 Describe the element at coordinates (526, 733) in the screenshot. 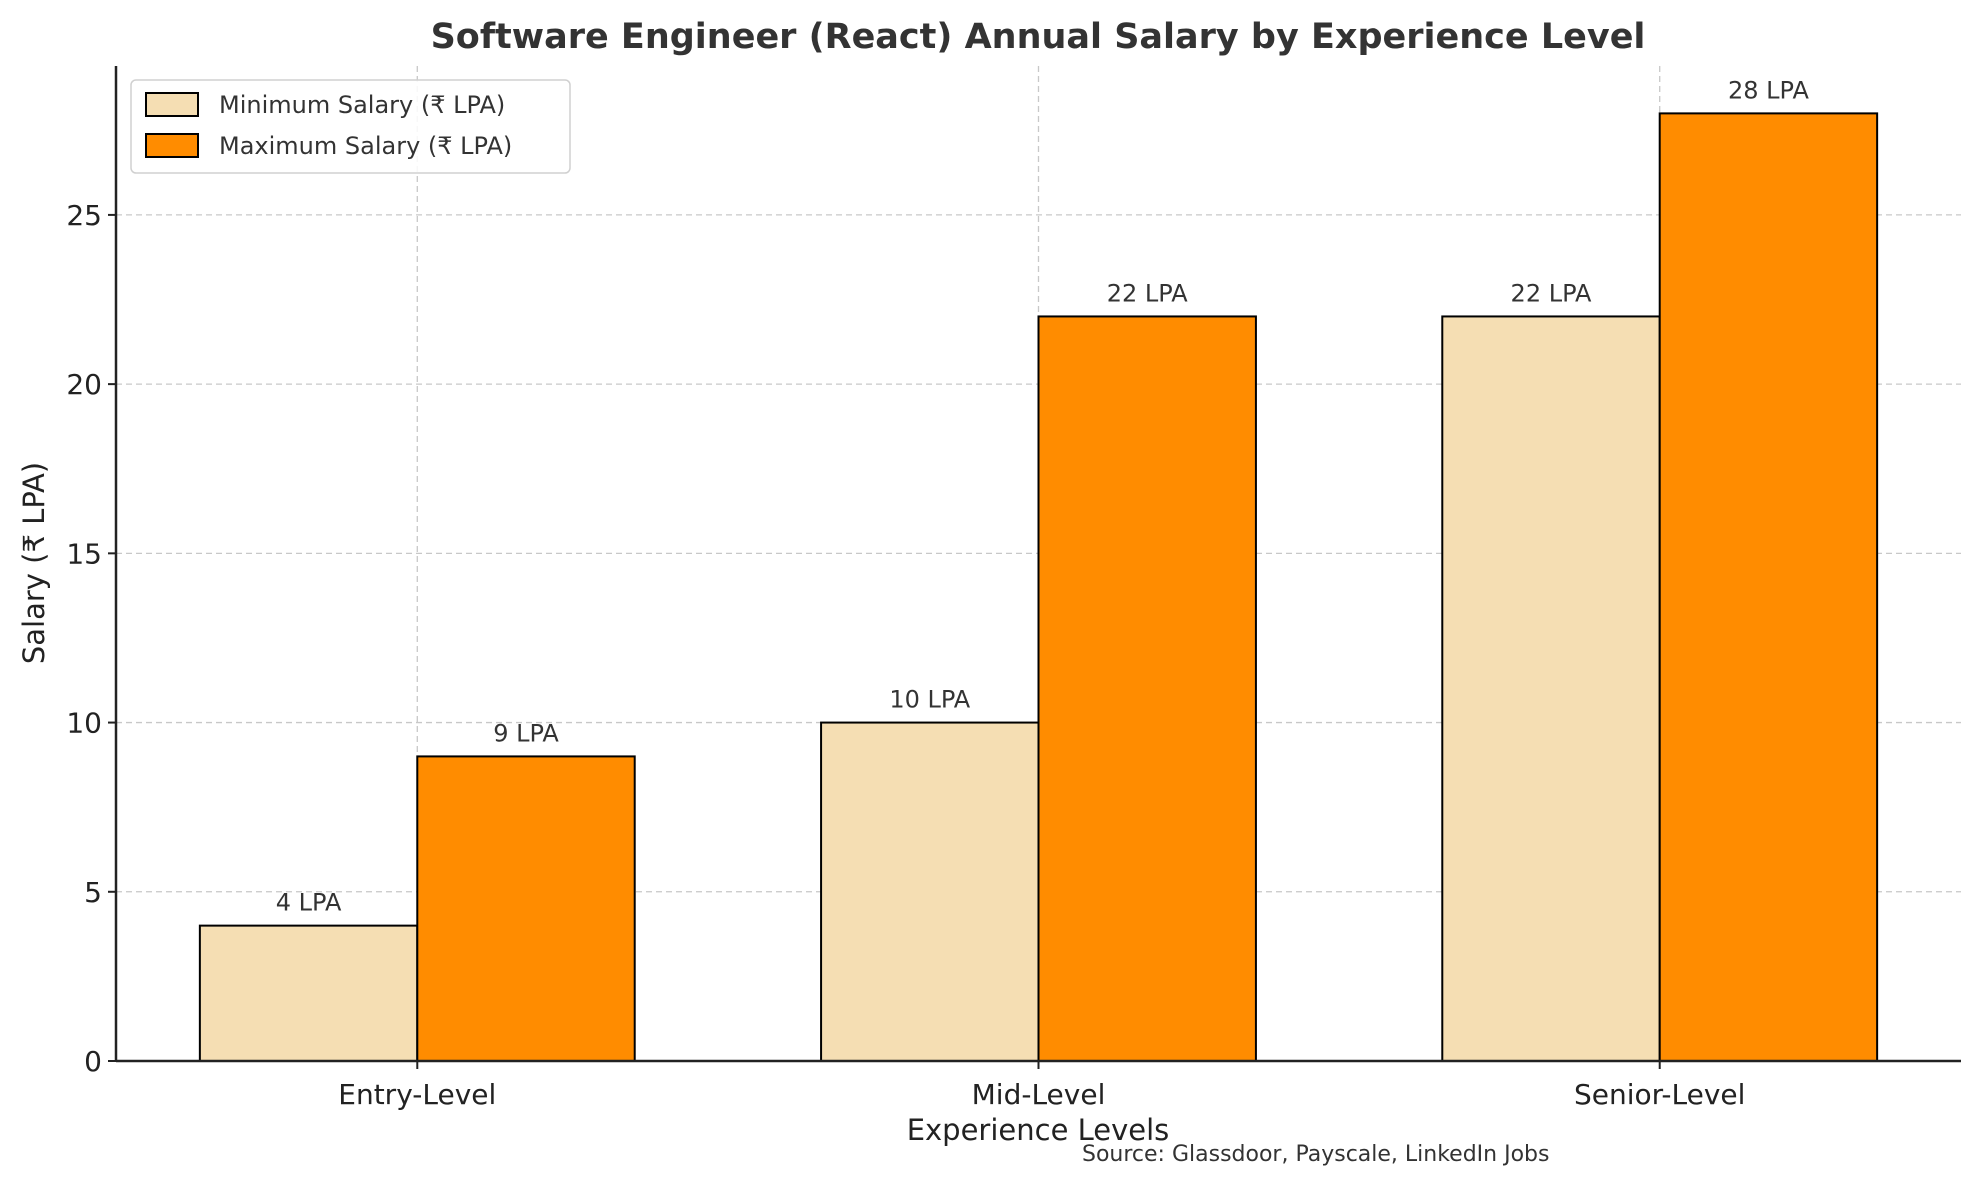

I see `data-label: 9 LPA` at that location.